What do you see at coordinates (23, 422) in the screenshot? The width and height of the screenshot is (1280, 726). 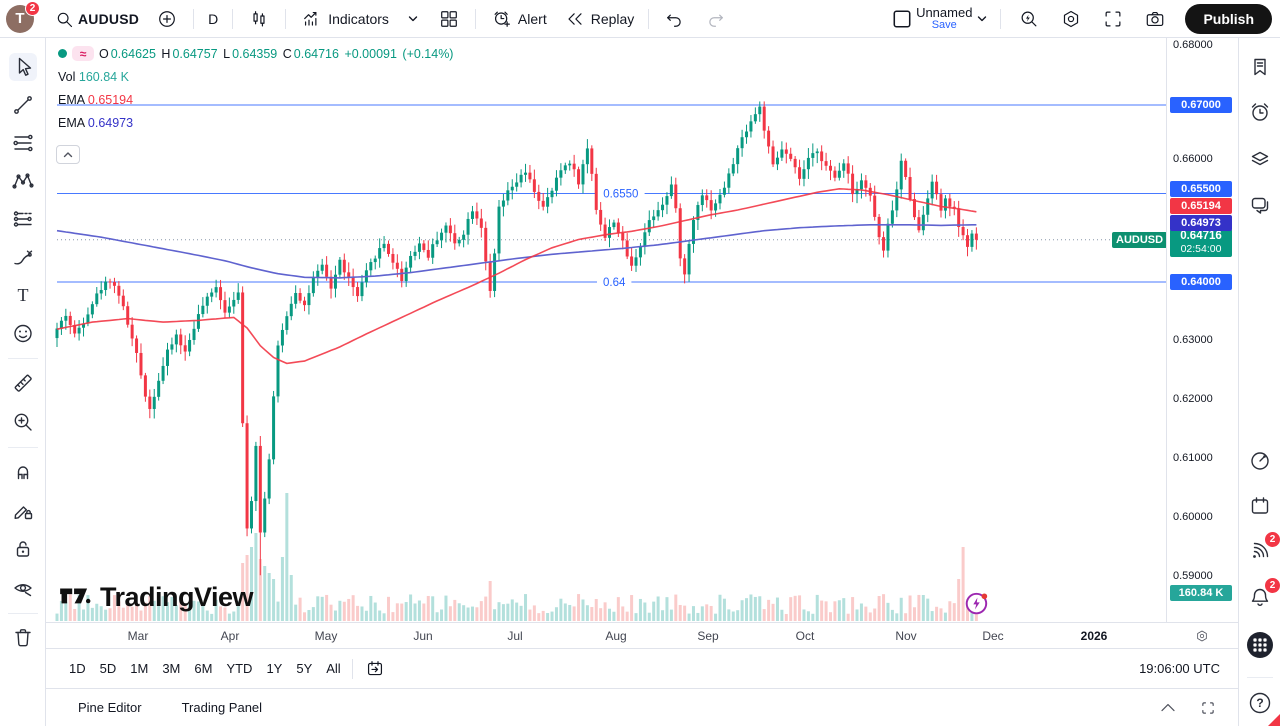 I see `tool-zoom-in-button` at bounding box center [23, 422].